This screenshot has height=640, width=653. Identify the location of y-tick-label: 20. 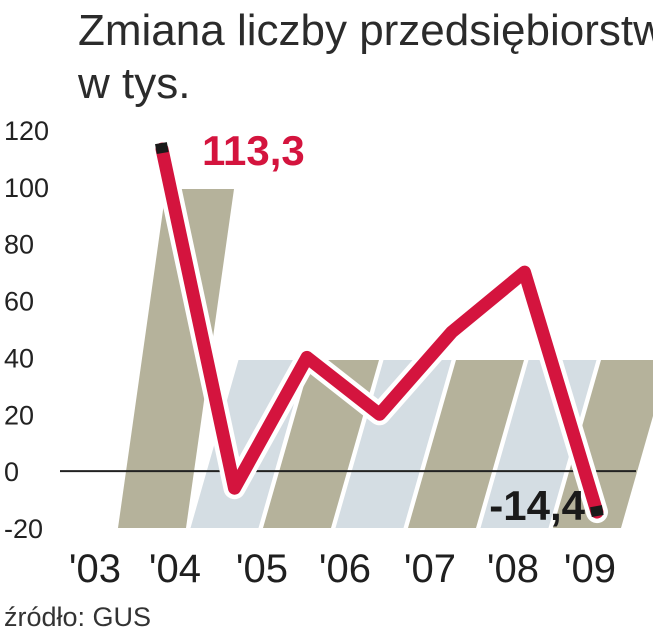
(19, 415).